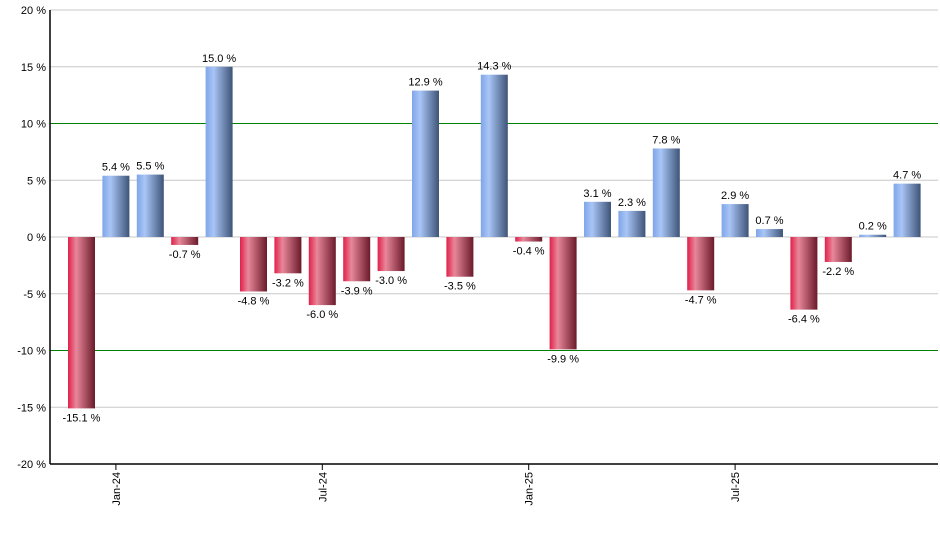 This screenshot has width=940, height=550. What do you see at coordinates (494, 67) in the screenshot?
I see `data-label: 14.3 %` at bounding box center [494, 67].